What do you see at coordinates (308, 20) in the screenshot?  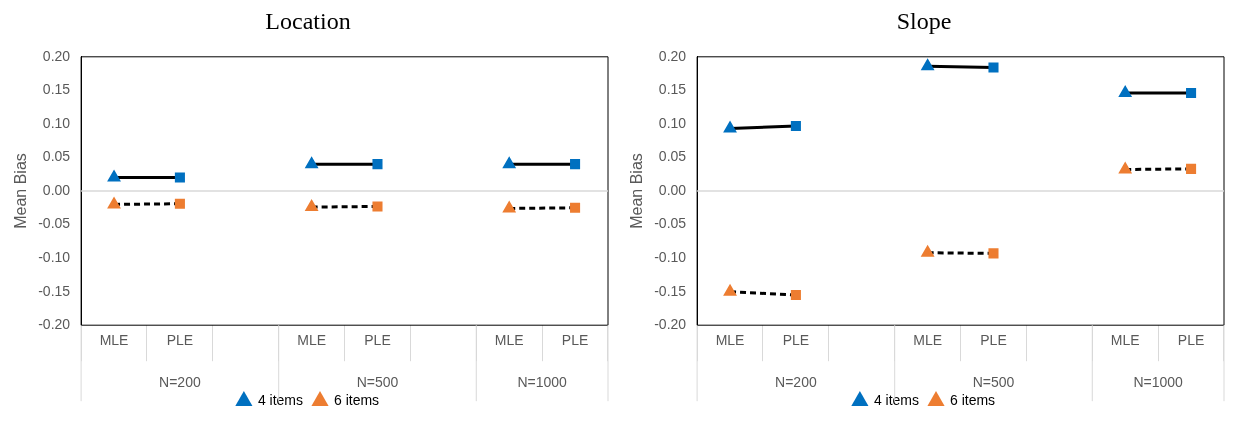 I see `chart-title: Location` at bounding box center [308, 20].